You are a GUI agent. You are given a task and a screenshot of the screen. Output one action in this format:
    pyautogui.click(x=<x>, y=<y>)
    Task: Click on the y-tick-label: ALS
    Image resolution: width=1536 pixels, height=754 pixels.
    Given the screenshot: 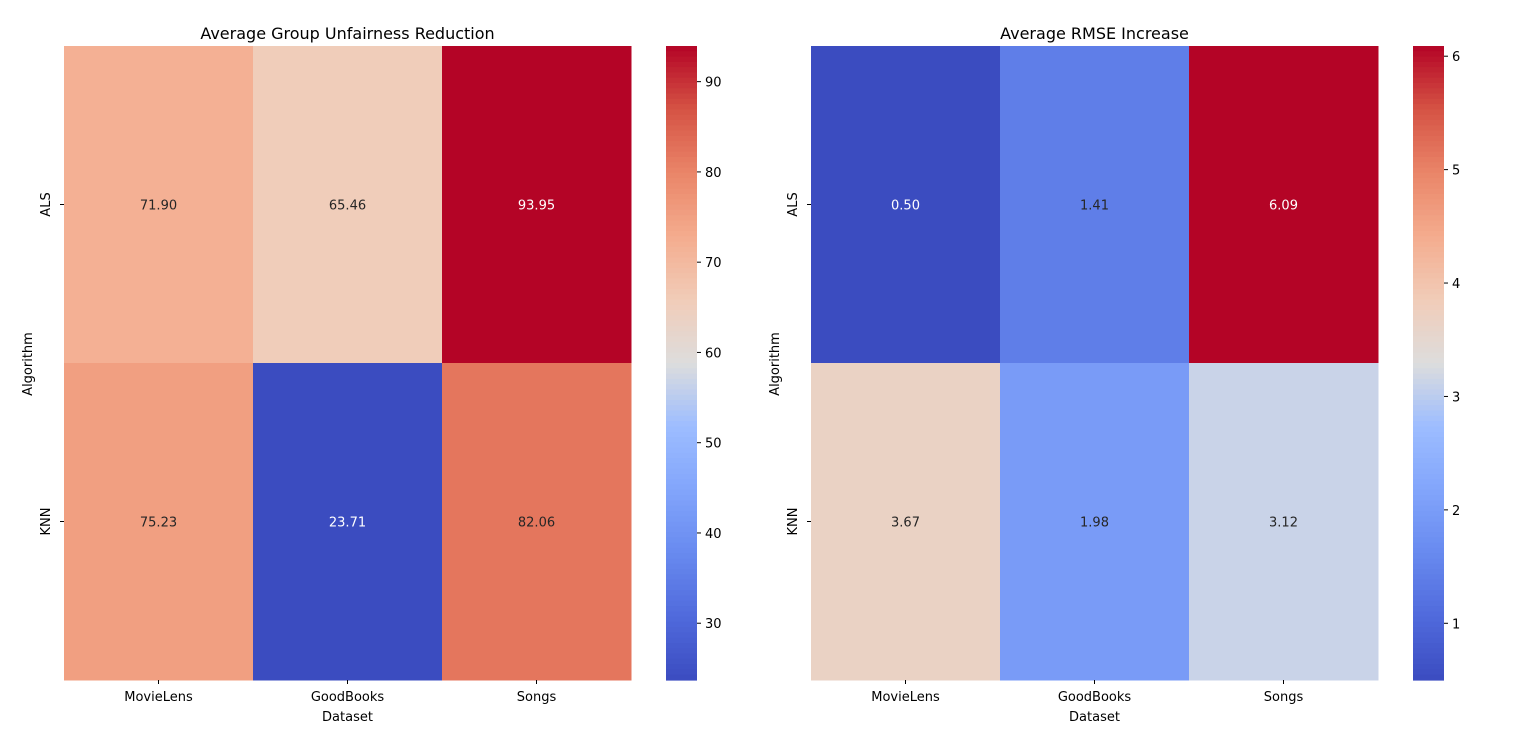 What is the action you would take?
    pyautogui.click(x=46, y=204)
    